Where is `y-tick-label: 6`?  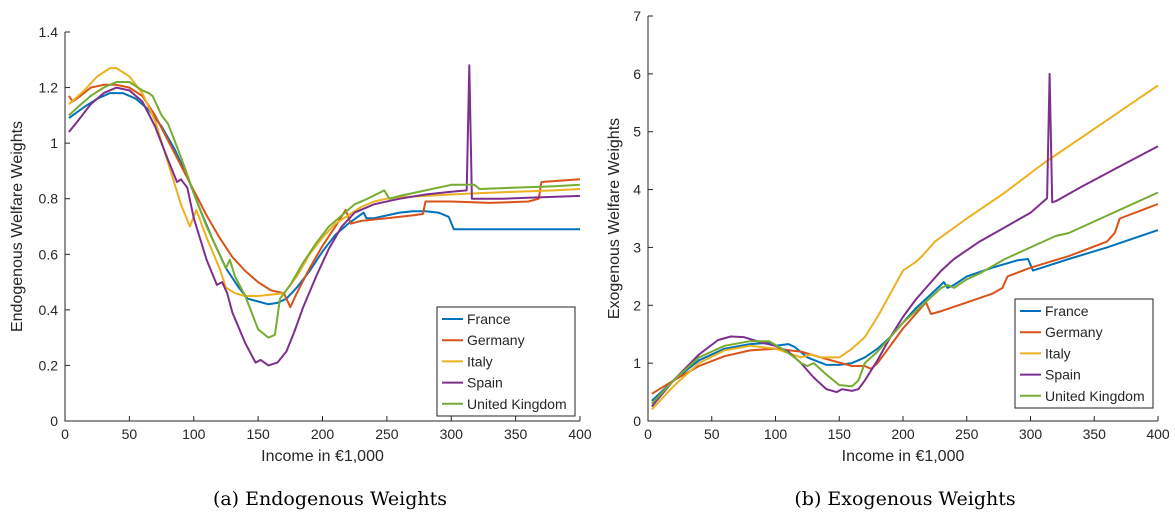
y-tick-label: 6 is located at coordinates (637, 74).